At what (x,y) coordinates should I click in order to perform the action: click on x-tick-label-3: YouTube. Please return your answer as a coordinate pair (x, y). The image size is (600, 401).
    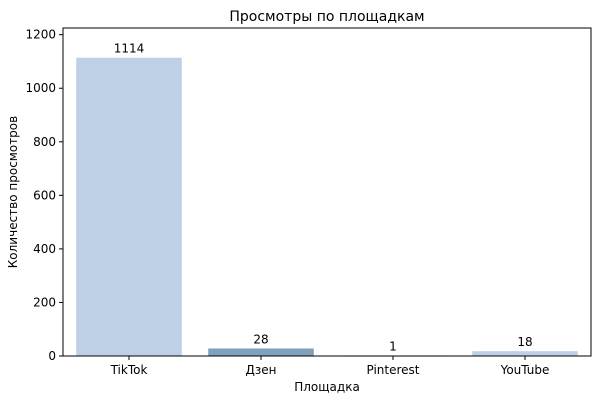
    Looking at the image, I should click on (525, 370).